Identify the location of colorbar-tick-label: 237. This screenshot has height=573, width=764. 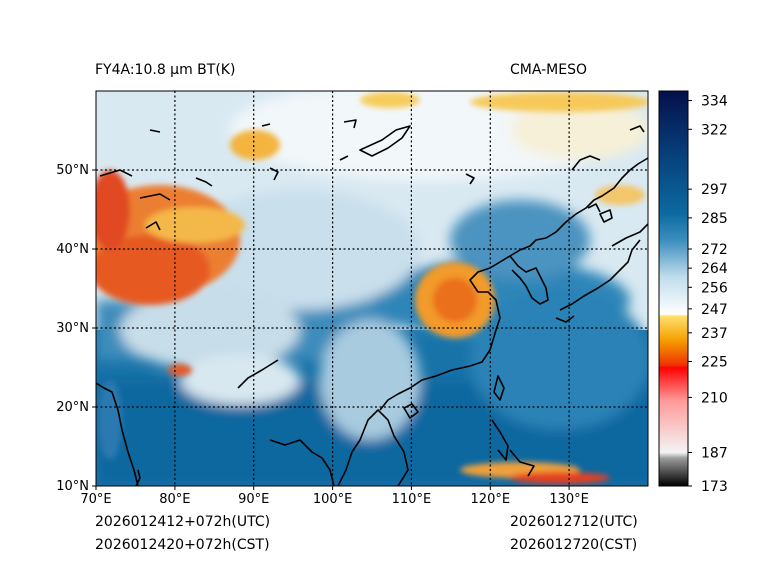
(714, 334).